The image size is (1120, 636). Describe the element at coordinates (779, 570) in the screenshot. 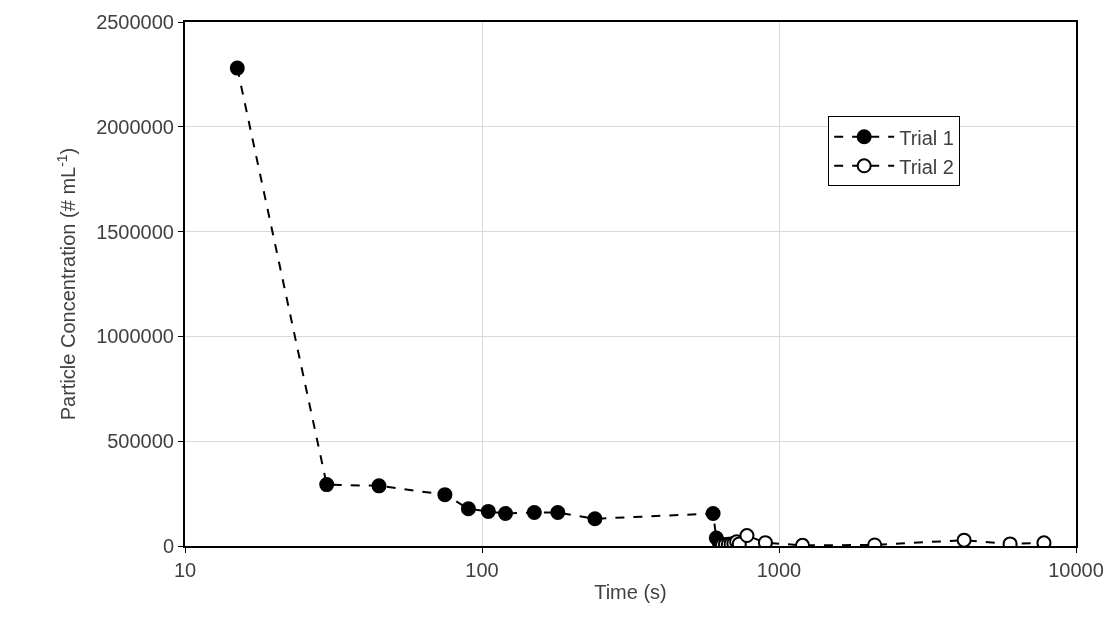

I see `x-tick-label: 1000` at that location.